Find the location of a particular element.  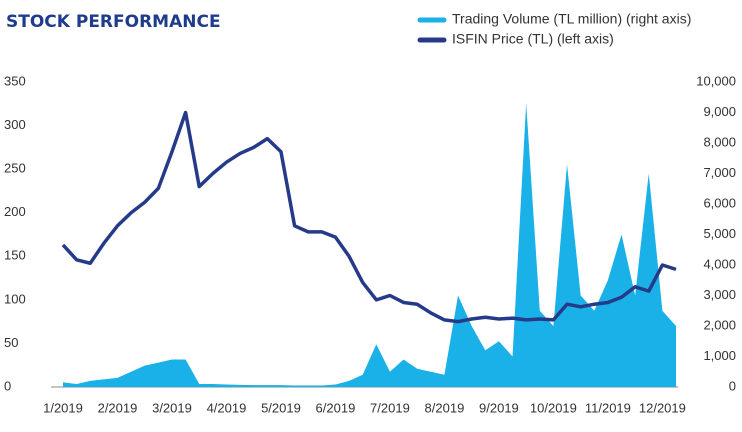

y-tick-label: 50 is located at coordinates (11, 342).